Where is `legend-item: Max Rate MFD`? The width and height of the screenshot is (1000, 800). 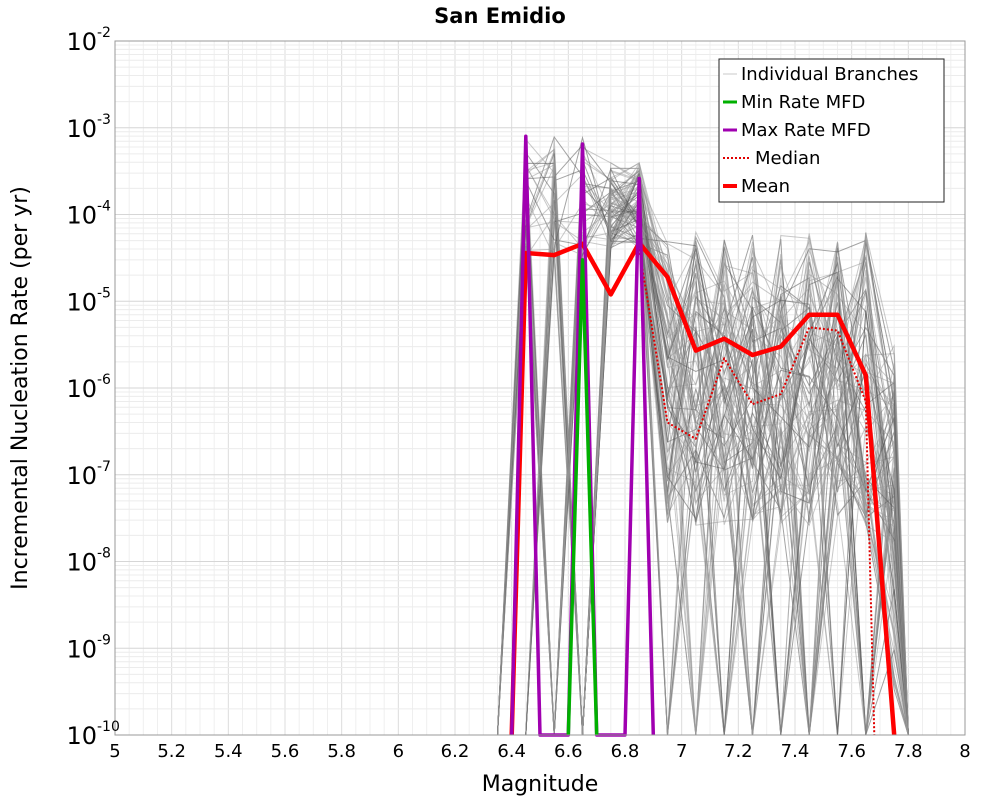 legend-item: Max Rate MFD is located at coordinates (797, 130).